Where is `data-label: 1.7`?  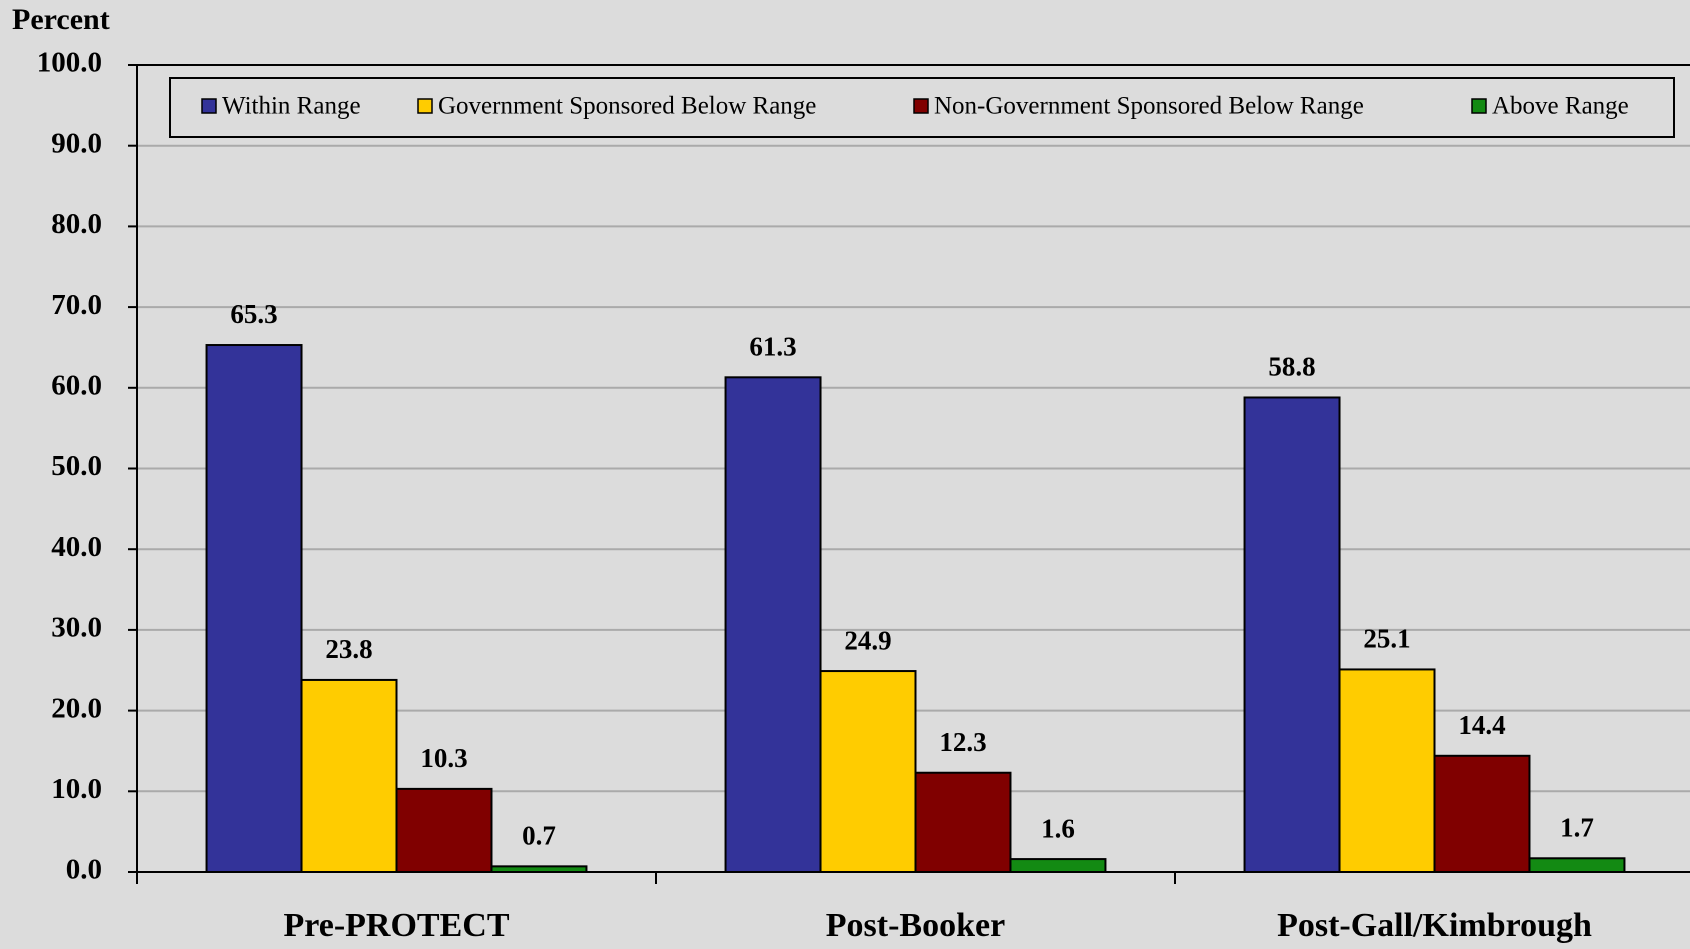 data-label: 1.7 is located at coordinates (1577, 827).